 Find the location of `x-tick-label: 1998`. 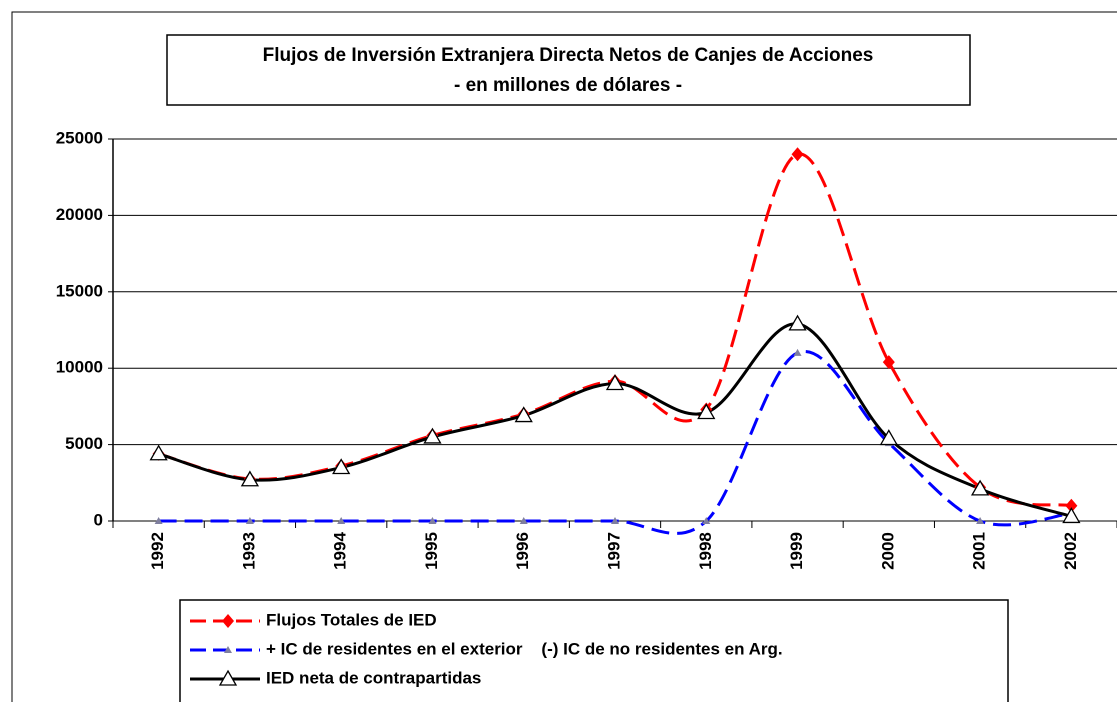

x-tick-label: 1998 is located at coordinates (705, 551).